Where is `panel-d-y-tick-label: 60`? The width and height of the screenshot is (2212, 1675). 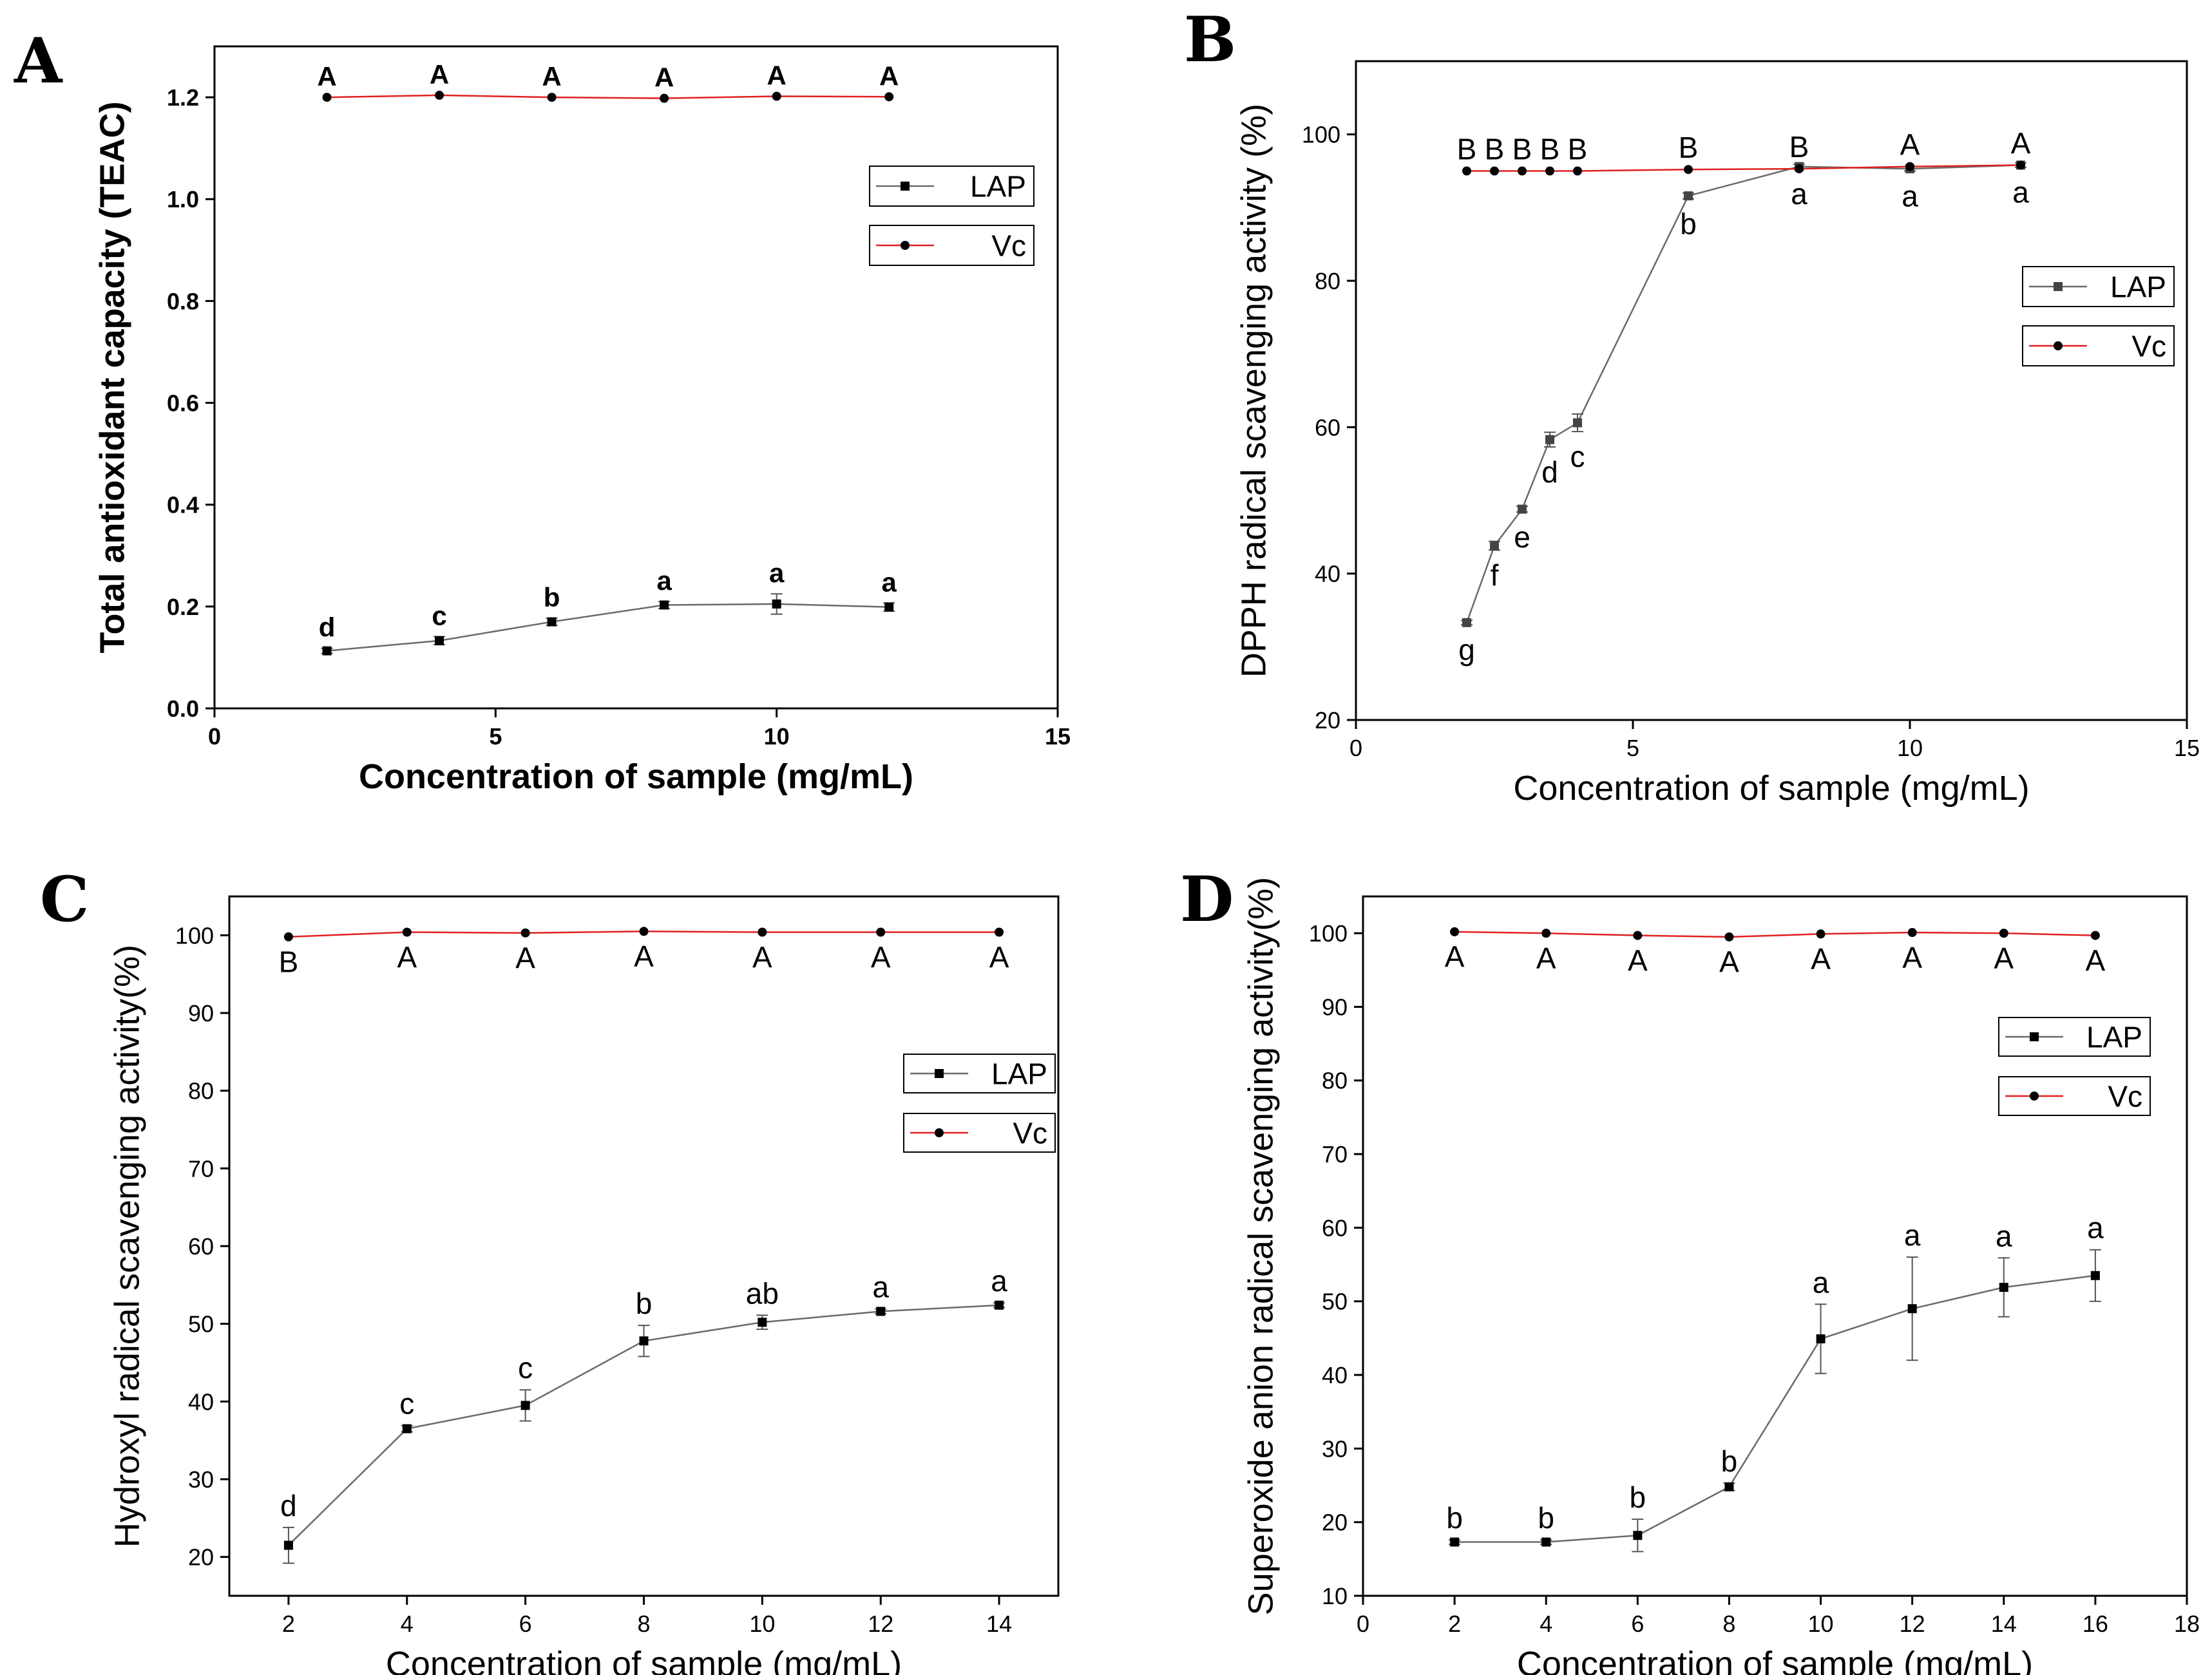 panel-d-y-tick-label: 60 is located at coordinates (1335, 1228).